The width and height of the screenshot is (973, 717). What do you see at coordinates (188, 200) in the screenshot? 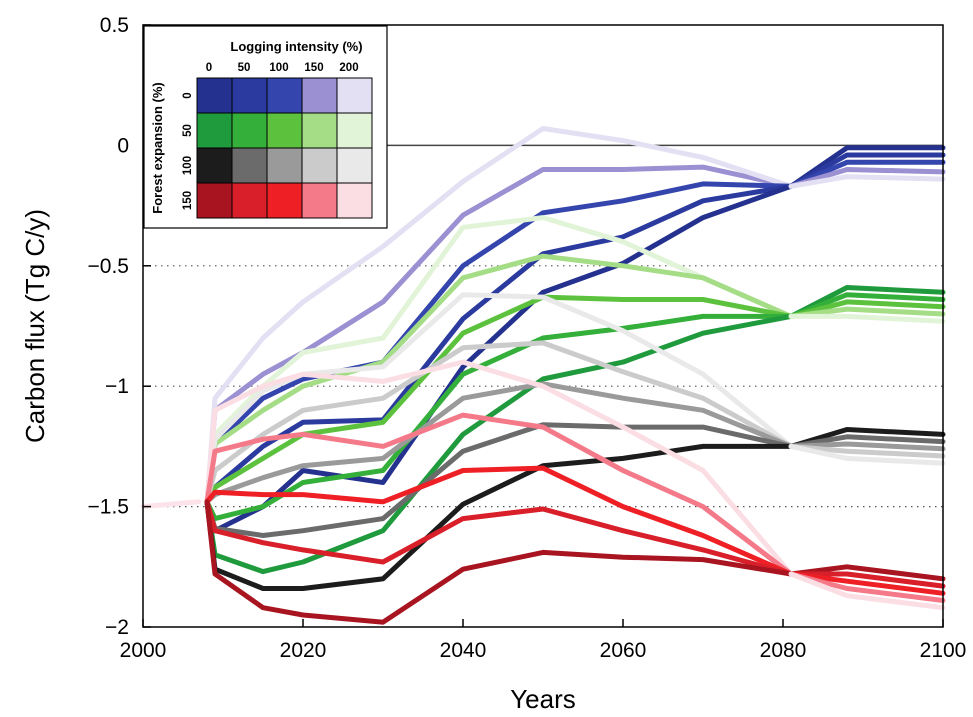
I see `legend-row-label: 150` at bounding box center [188, 200].